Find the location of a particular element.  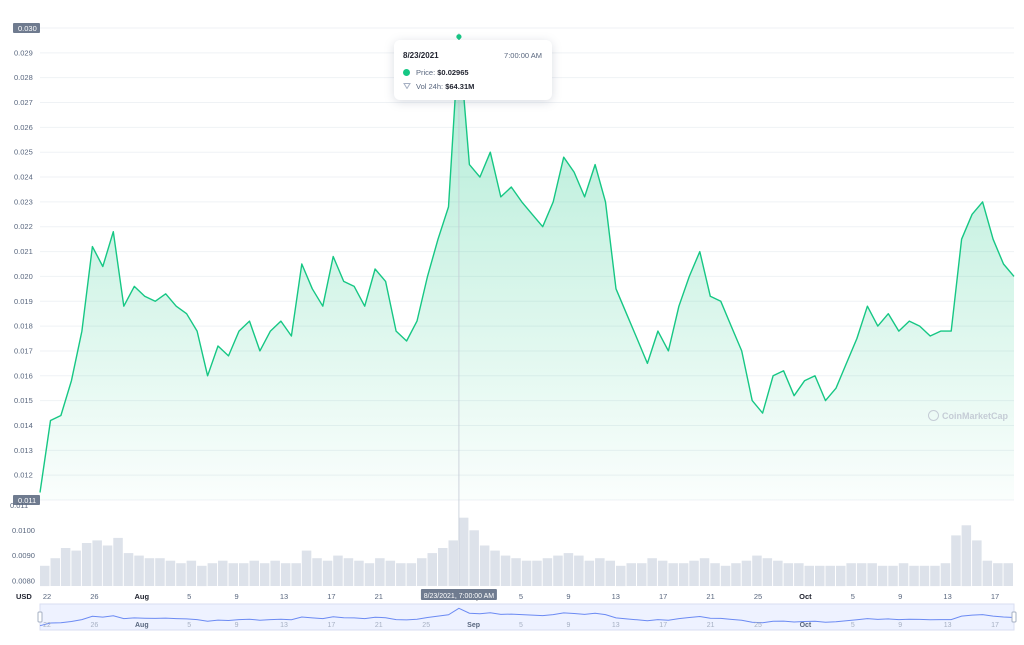

crosshair: 8/23/2021, 7:00:00 AM is located at coordinates (458, 316).